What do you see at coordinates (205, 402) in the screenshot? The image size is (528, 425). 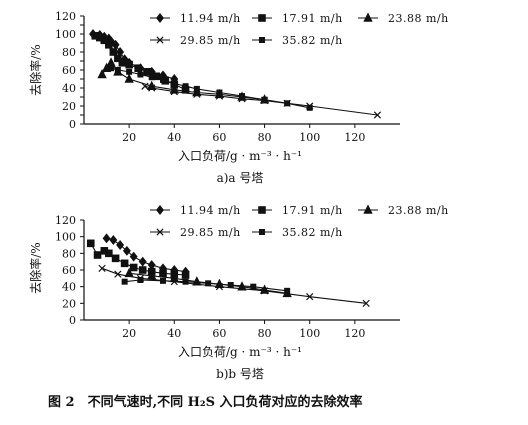 I see `figure-caption: 图 2 不同气速时,不同 H₂S 入口负荷对应的去除效率` at bounding box center [205, 402].